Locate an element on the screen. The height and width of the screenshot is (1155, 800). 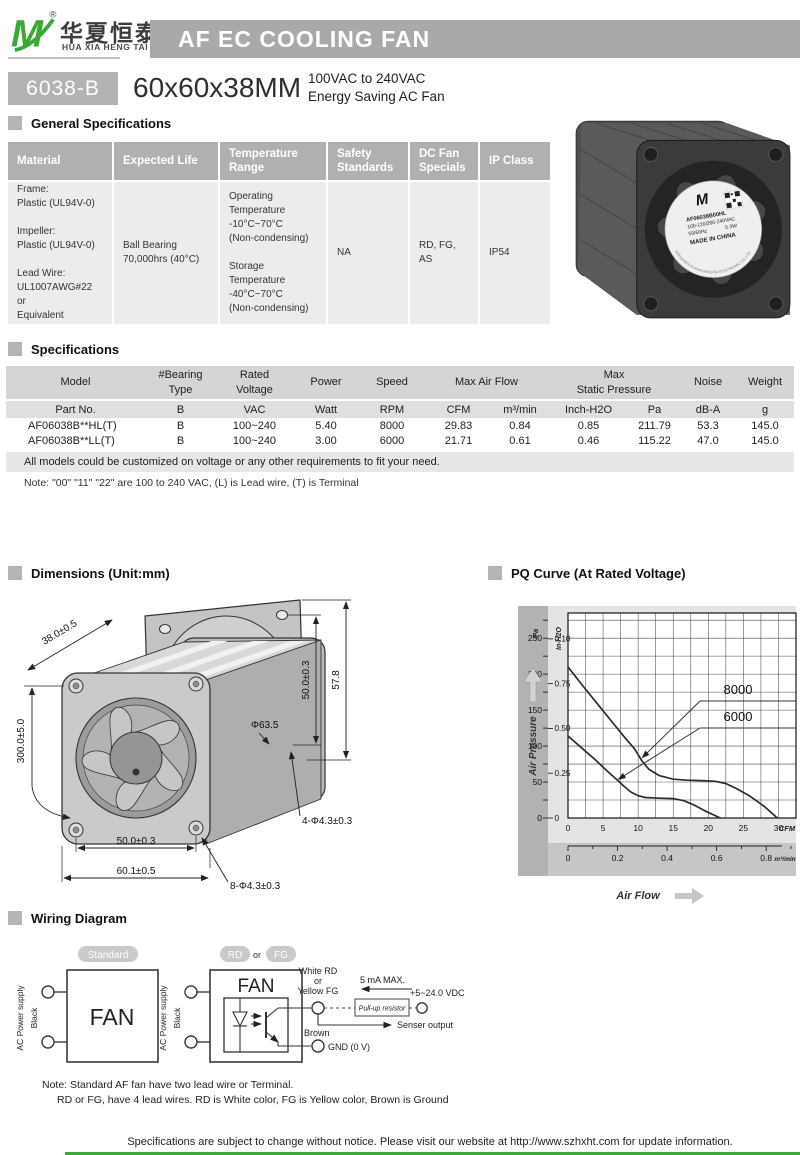
standard-fan-box is located at coordinates (112, 1016).